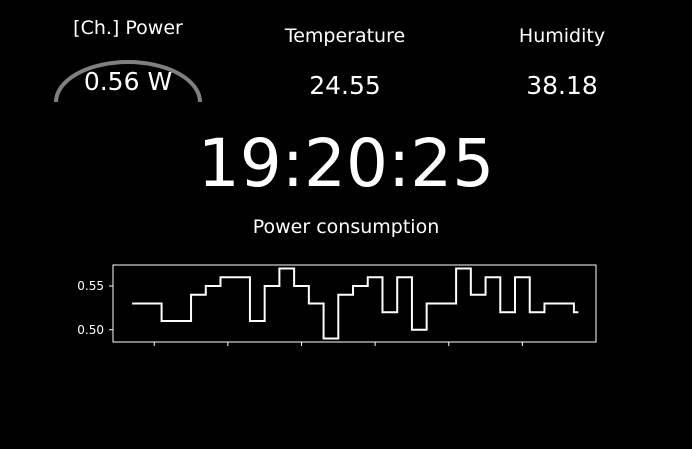 This screenshot has height=449, width=692. Describe the element at coordinates (345, 85) in the screenshot. I see `temperature-value: 24.55` at that location.